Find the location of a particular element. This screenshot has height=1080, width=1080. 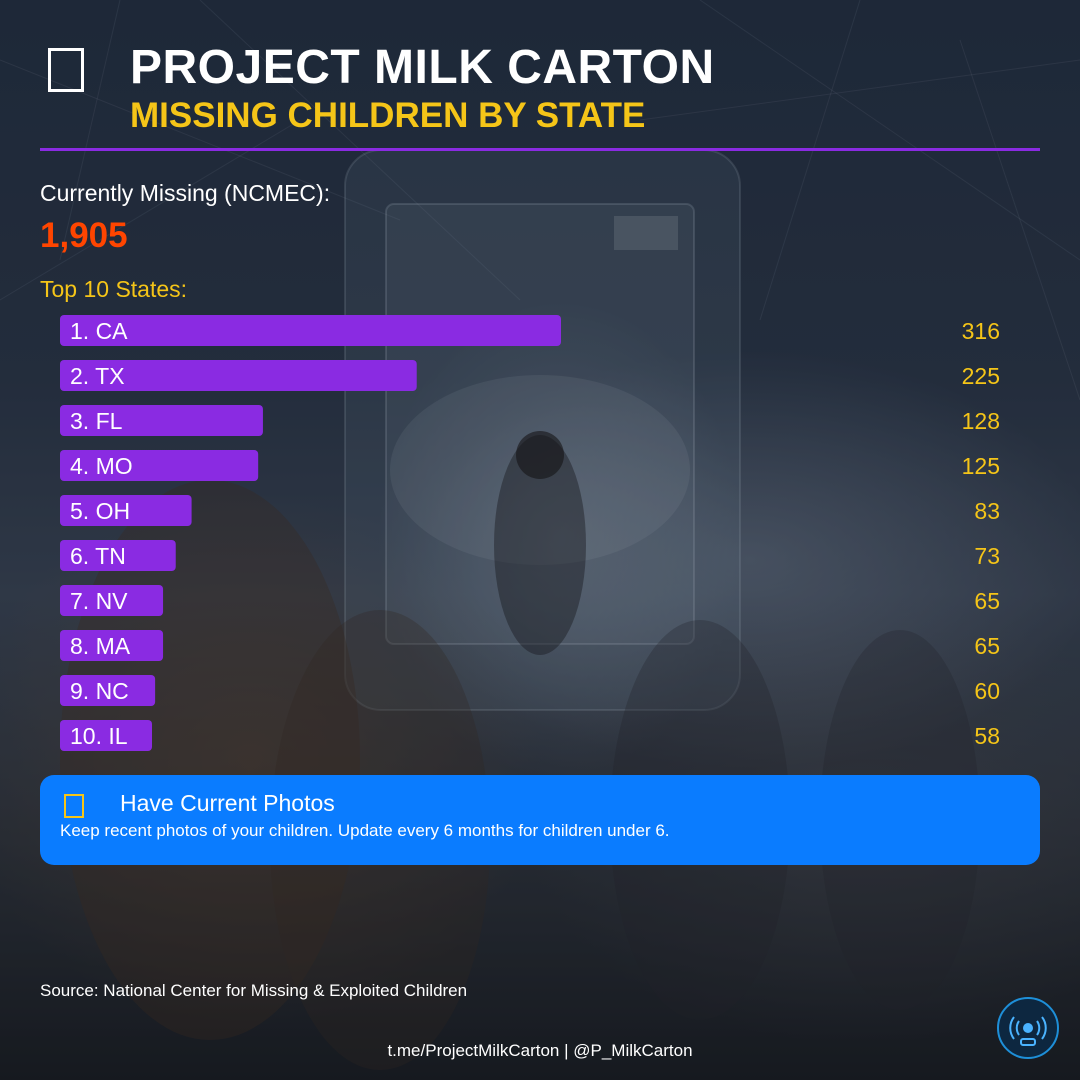

bar-value-4: 125 is located at coordinates (981, 466).